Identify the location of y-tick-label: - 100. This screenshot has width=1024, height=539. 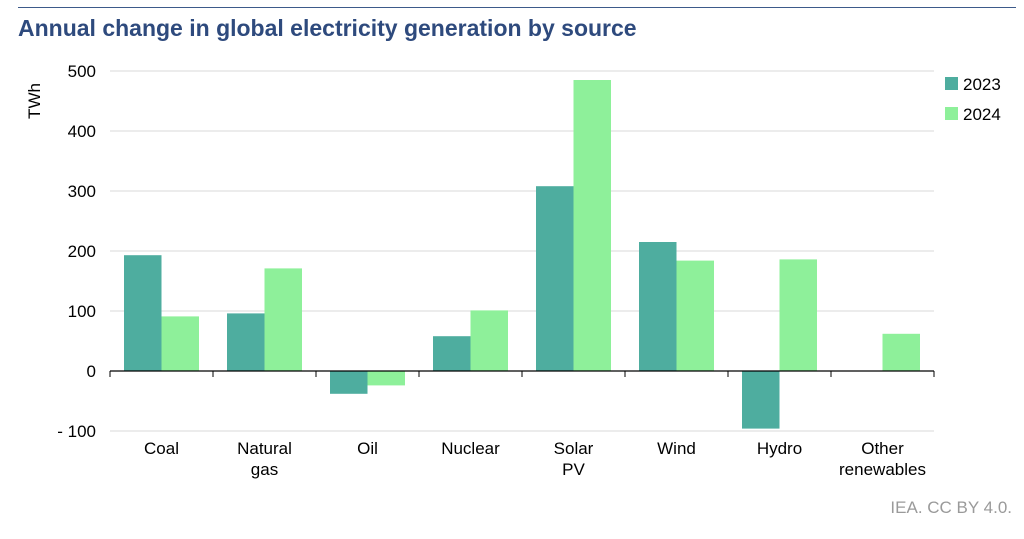
(76, 431).